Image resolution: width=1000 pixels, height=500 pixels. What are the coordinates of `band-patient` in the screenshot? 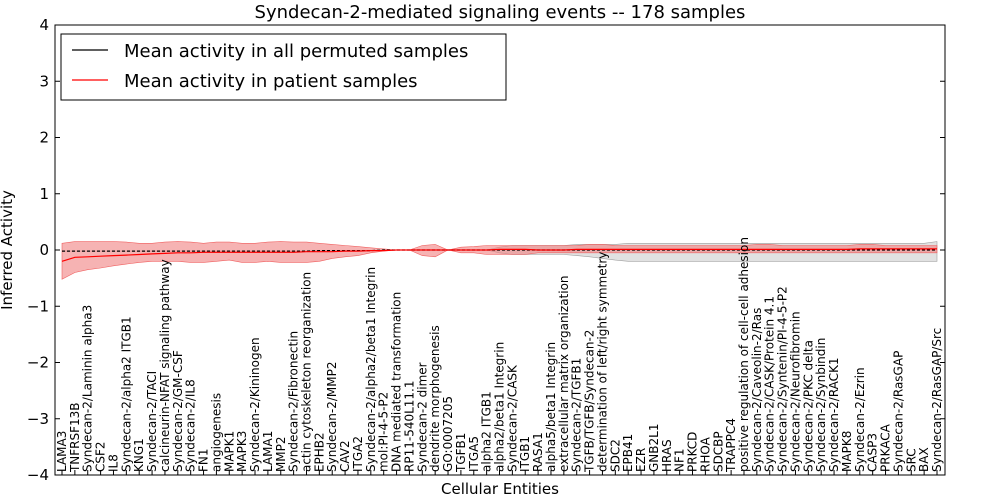 It's located at (499, 260).